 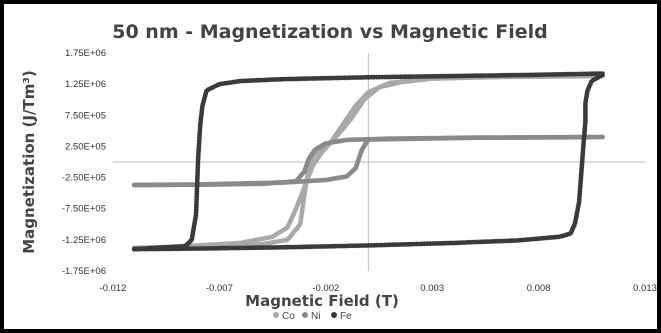 I want to click on legend-marker-fe, so click(x=334, y=315).